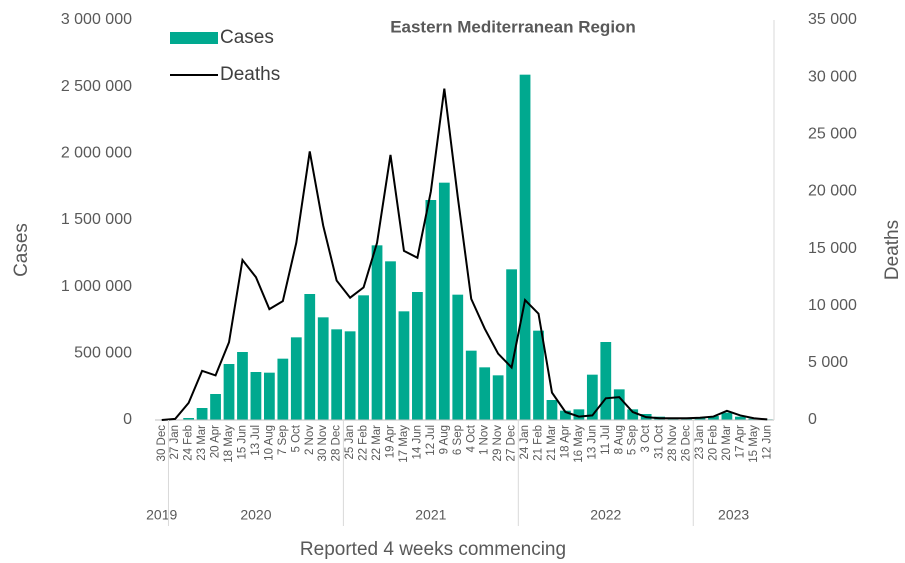 This screenshot has width=905, height=563. Describe the element at coordinates (255, 515) in the screenshot. I see `x-group-label: 2020` at that location.